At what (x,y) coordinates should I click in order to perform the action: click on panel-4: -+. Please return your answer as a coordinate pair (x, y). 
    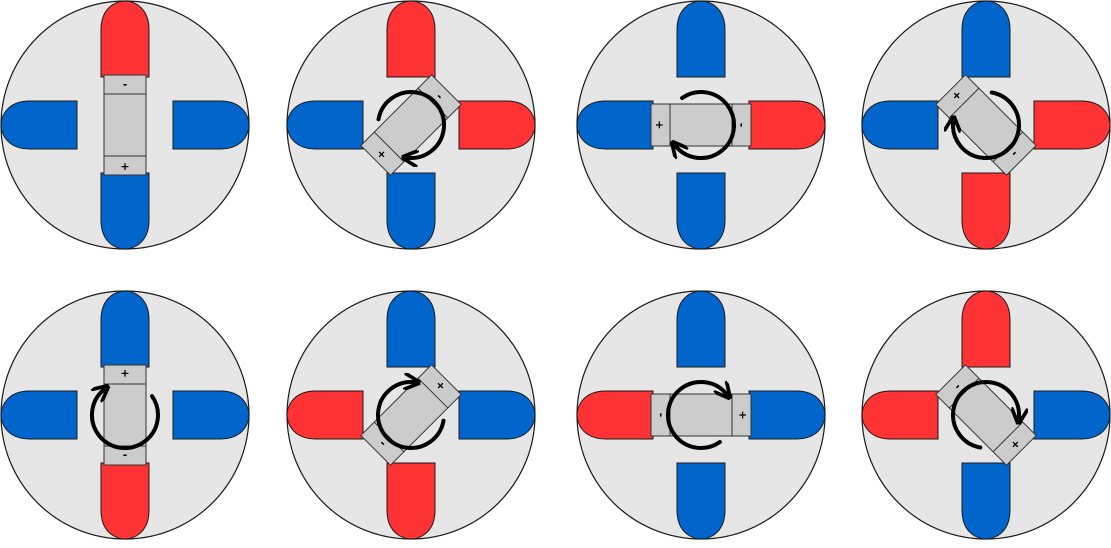
    Looking at the image, I should click on (986, 125).